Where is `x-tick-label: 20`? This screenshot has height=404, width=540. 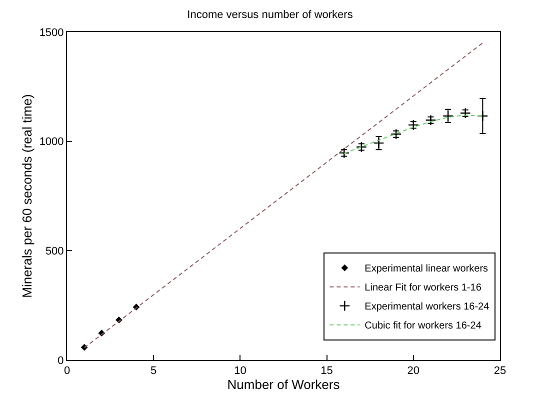 x-tick-label: 20 is located at coordinates (413, 371).